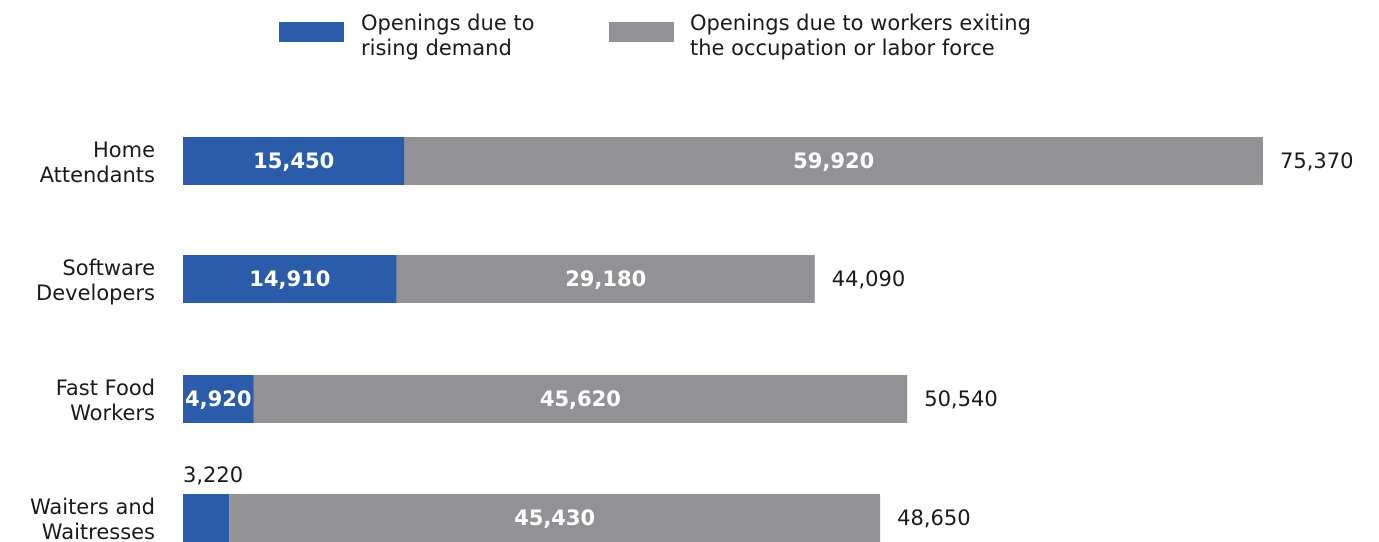 The image size is (1379, 542). I want to click on category-label-line: Home, so click(124, 150).